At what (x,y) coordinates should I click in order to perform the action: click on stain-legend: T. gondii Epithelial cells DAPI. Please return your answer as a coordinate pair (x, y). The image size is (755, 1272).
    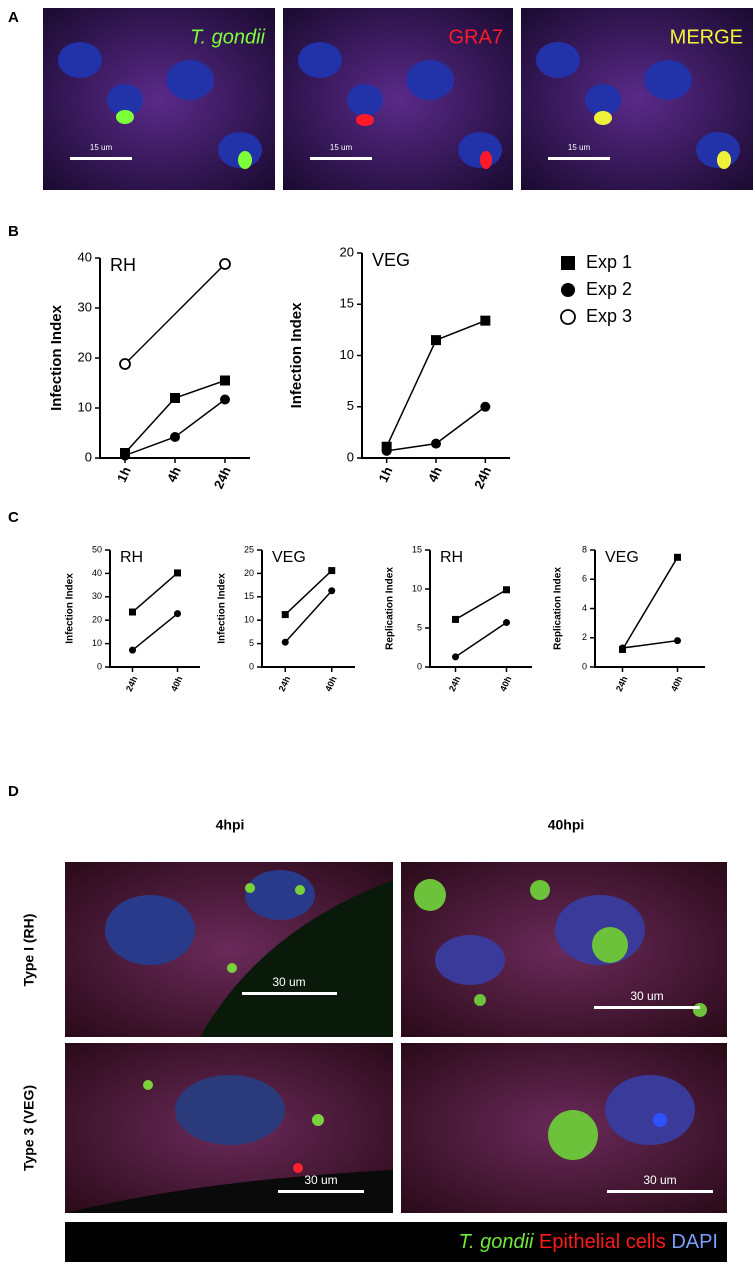
    Looking at the image, I should click on (588, 1242).